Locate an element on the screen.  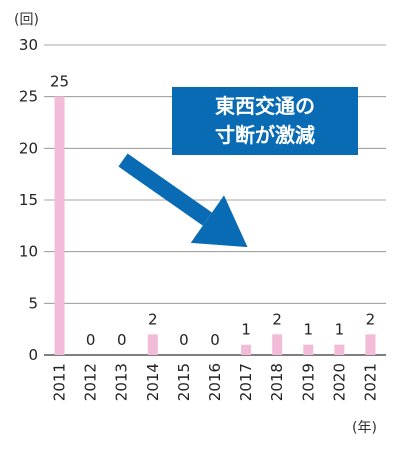
x-tick-label: 2015 is located at coordinates (184, 382).